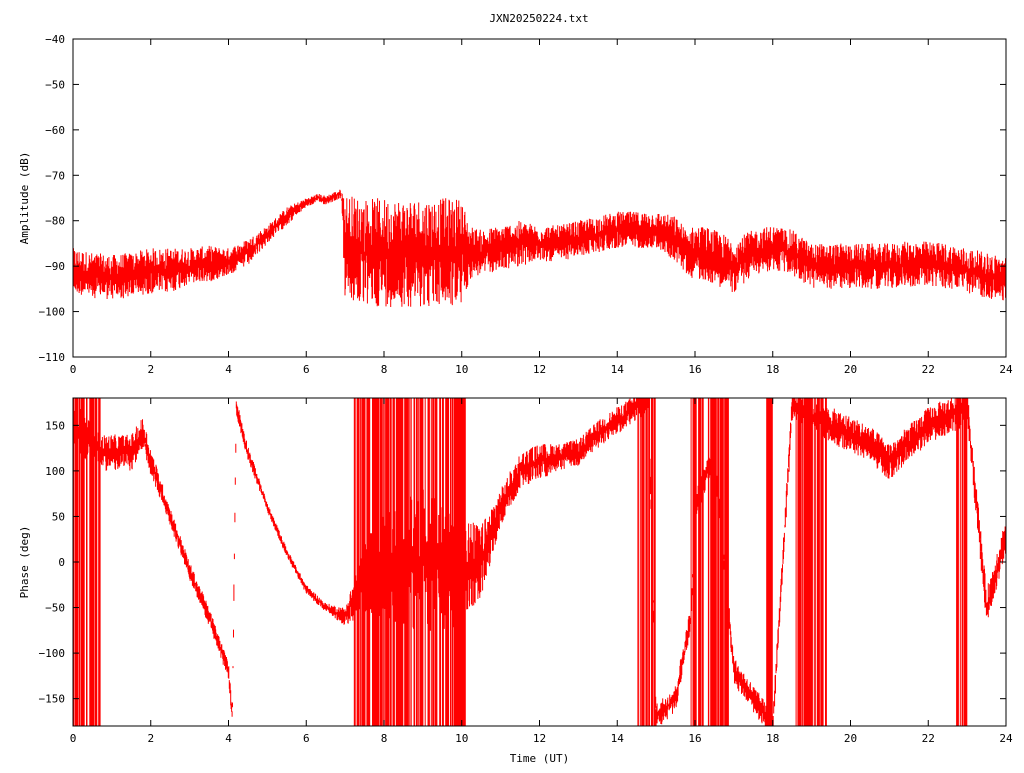  I want to click on y-axis-label: Phase (deg), so click(24, 562).